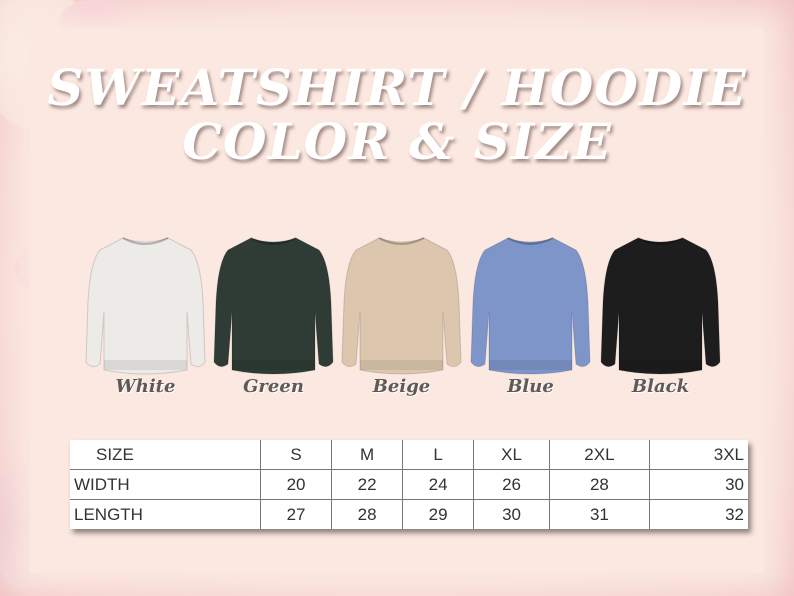 Image resolution: width=794 pixels, height=596 pixels. What do you see at coordinates (599, 455) in the screenshot?
I see `header-cell: 2XL` at bounding box center [599, 455].